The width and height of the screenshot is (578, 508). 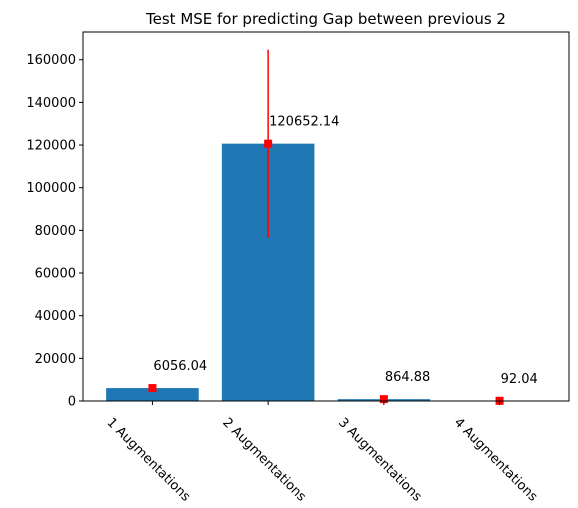 What do you see at coordinates (55, 316) in the screenshot?
I see `y-tick-label-2: 40000` at bounding box center [55, 316].